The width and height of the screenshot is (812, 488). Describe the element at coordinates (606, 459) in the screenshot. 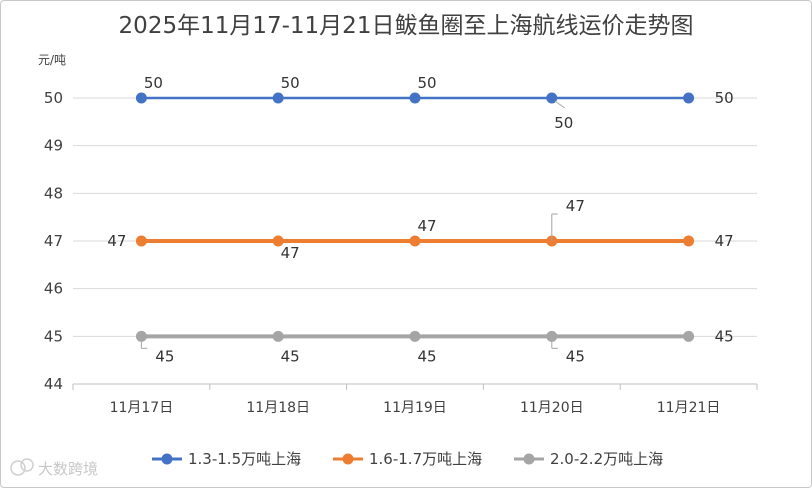

I see `legend-label: 2.0-2.2万吨上海` at that location.